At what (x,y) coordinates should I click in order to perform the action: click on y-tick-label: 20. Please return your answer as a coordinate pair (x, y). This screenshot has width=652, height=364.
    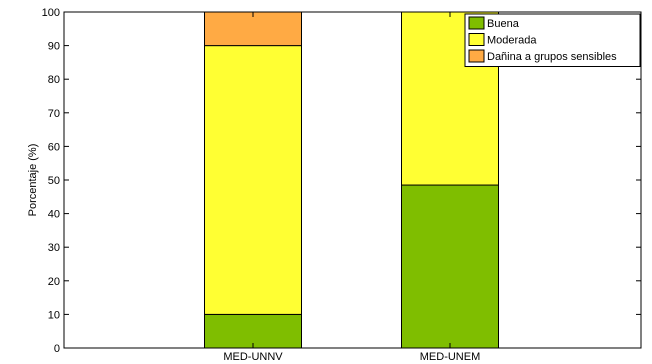
    Looking at the image, I should click on (54, 282).